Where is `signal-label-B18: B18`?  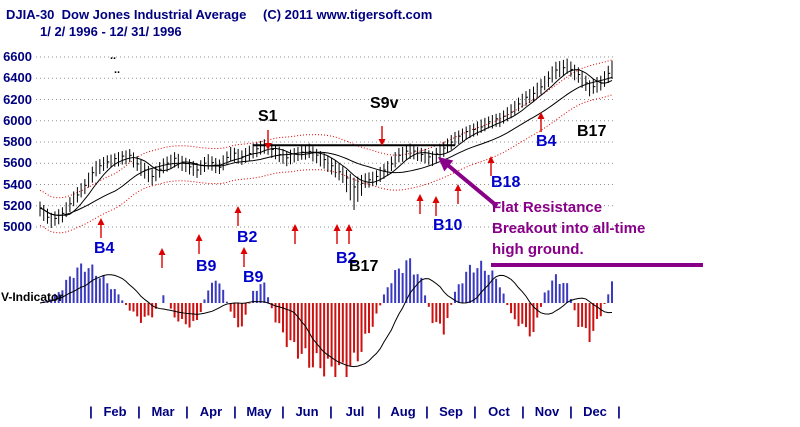
signal-label-B18: B18 is located at coordinates (506, 182).